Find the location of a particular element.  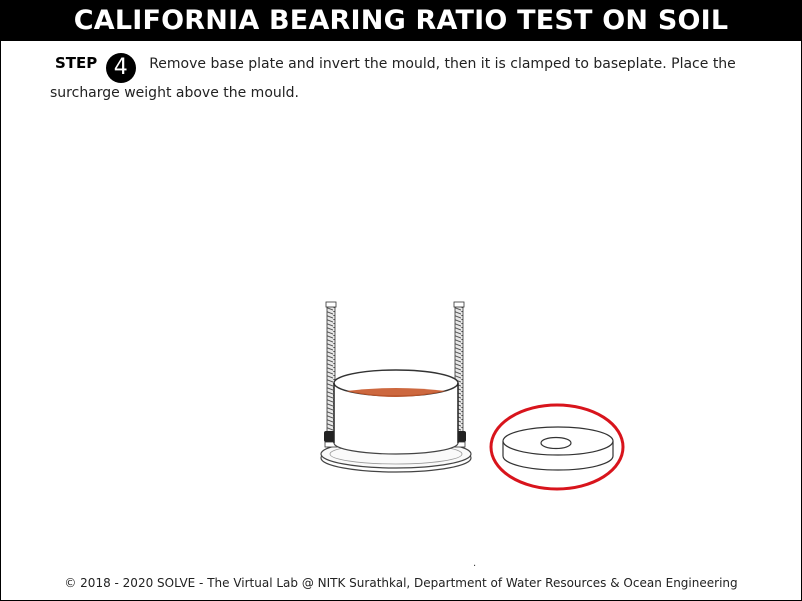

highlight-circle is located at coordinates (557, 447).